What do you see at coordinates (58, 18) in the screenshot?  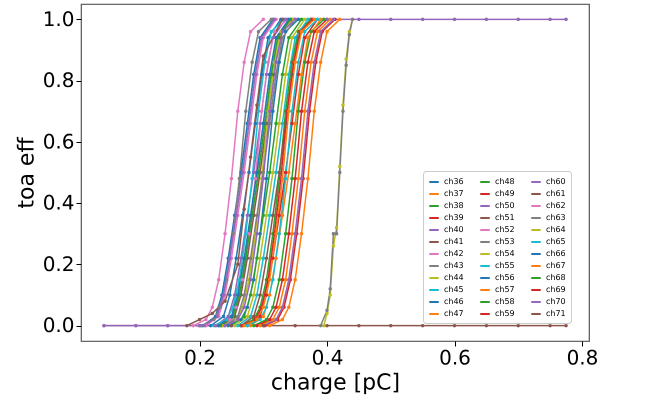 I see `y-tick-label: 1.0` at bounding box center [58, 18].